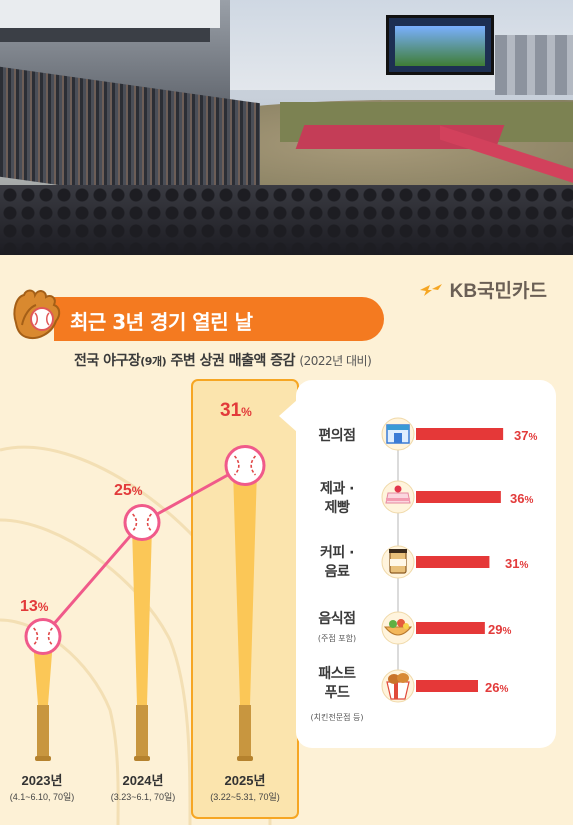 This screenshot has width=573, height=825. I want to click on category-value-4: 26%, so click(497, 687).